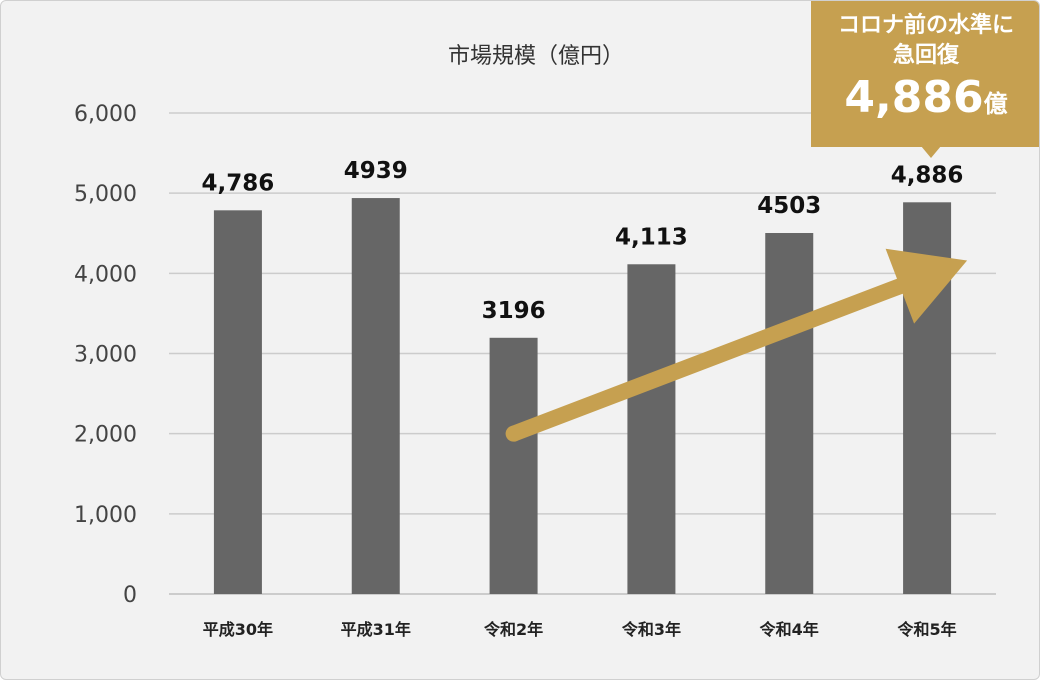  I want to click on chart-title: 市場規模（億円）, so click(536, 56).